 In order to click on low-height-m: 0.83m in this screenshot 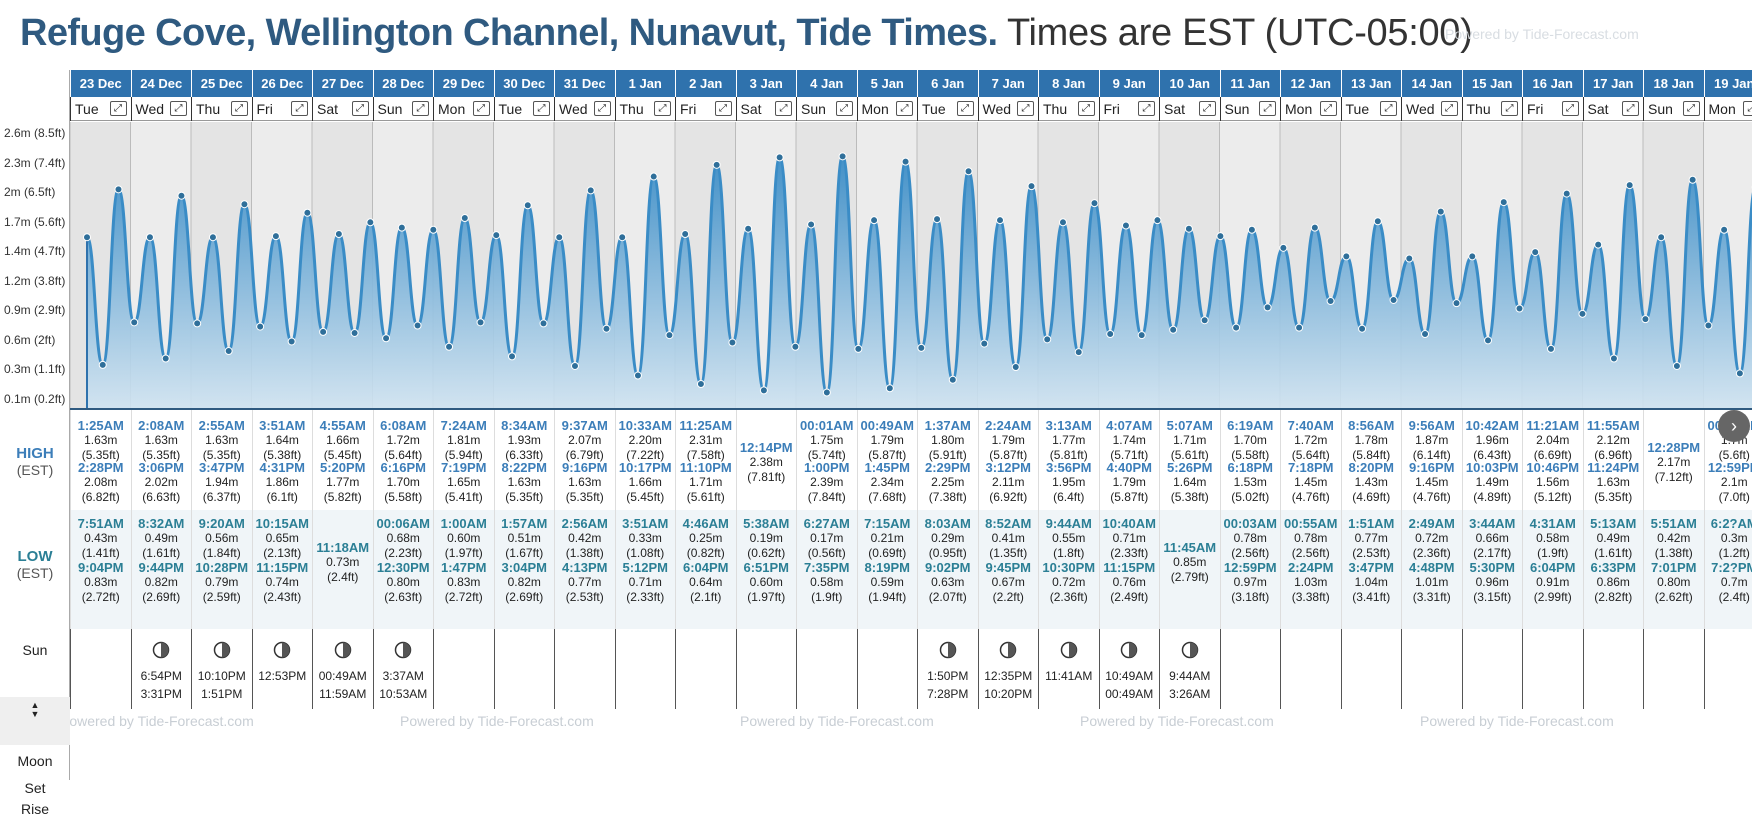, I will do `click(464, 582)`.